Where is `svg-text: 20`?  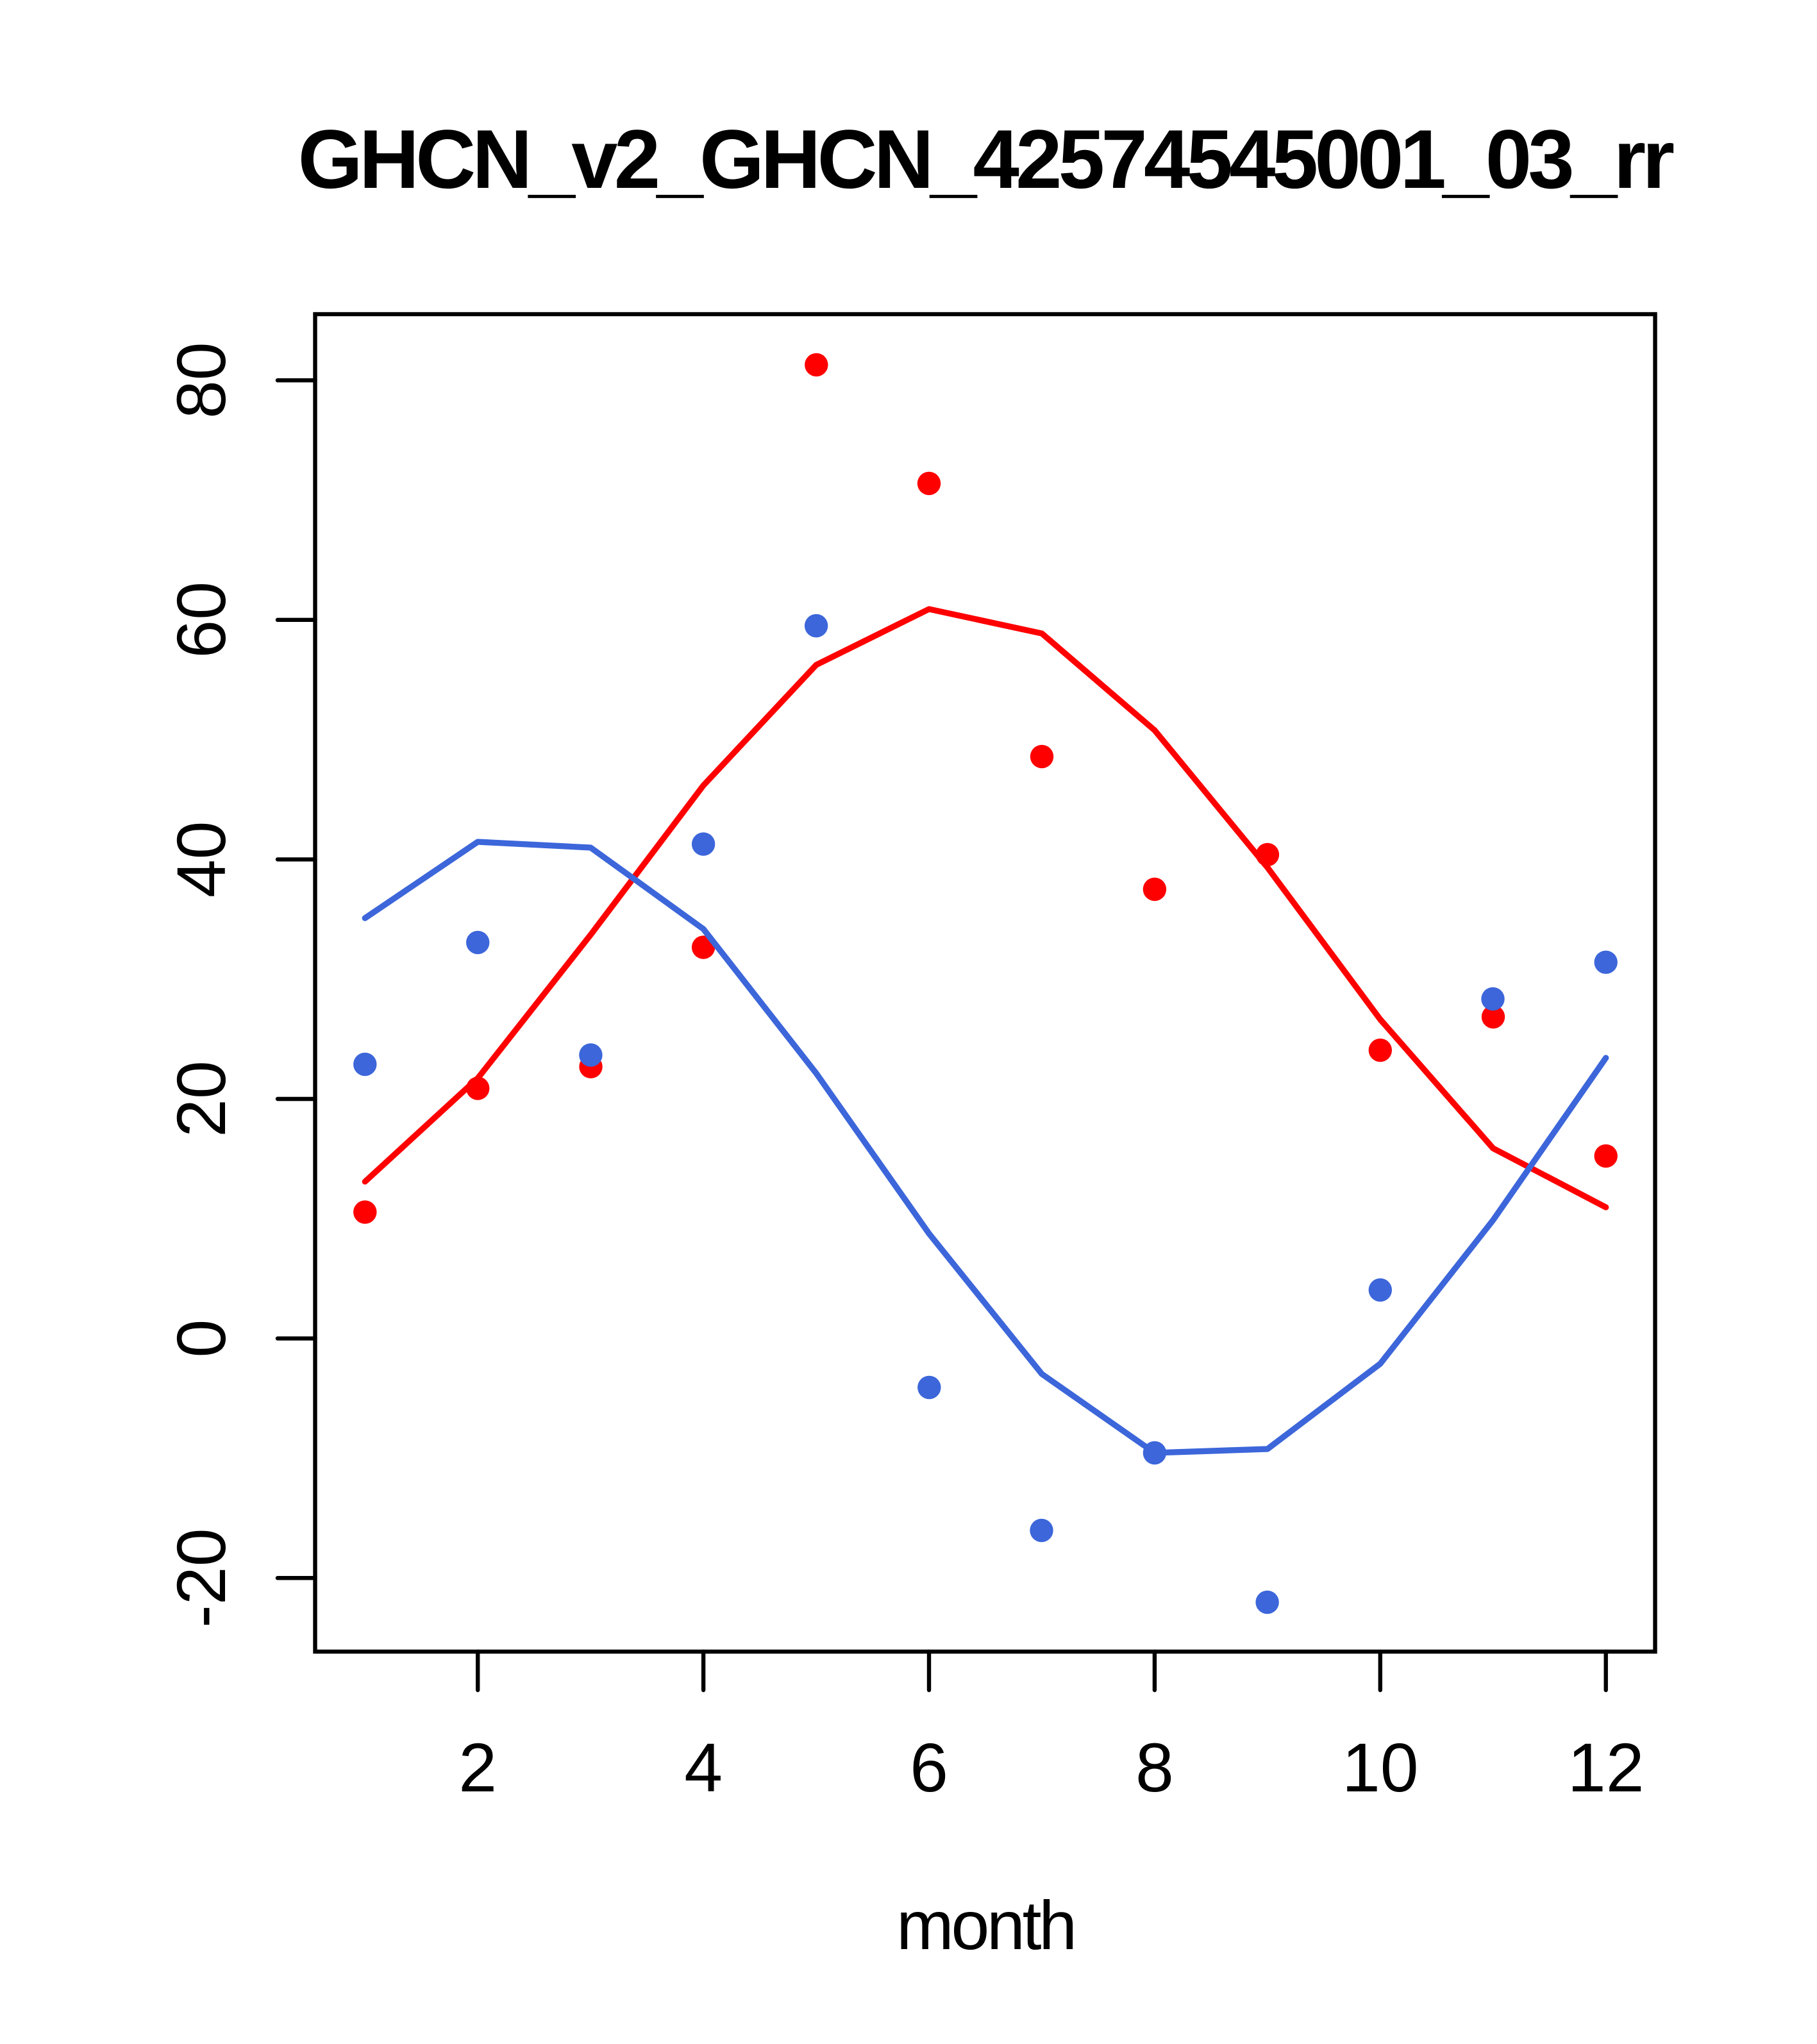
svg-text: 20 is located at coordinates (201, 1098).